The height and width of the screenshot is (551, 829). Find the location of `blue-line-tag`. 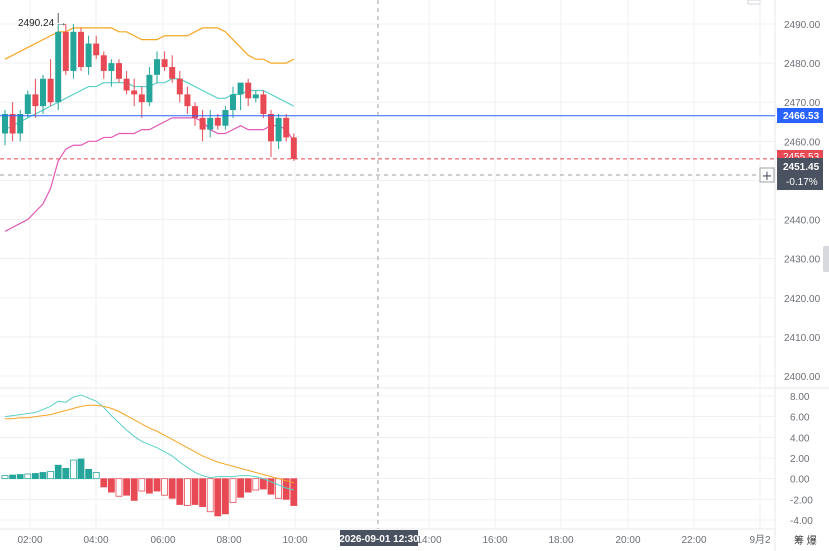

blue-line-tag is located at coordinates (800, 115).